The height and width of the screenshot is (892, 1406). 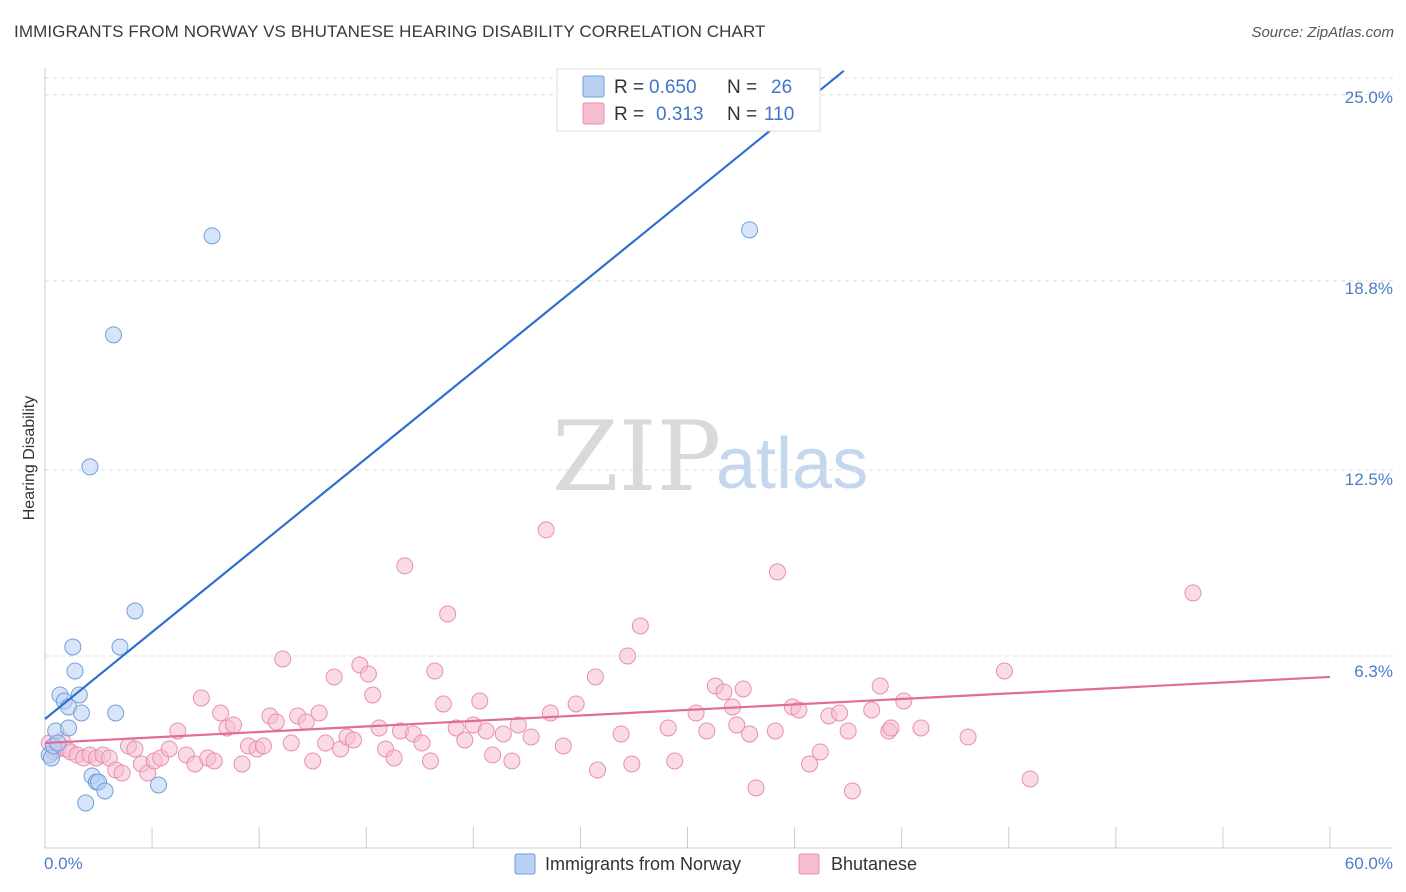 I want to click on legend-r-label-norway: R =, so click(x=629, y=87).